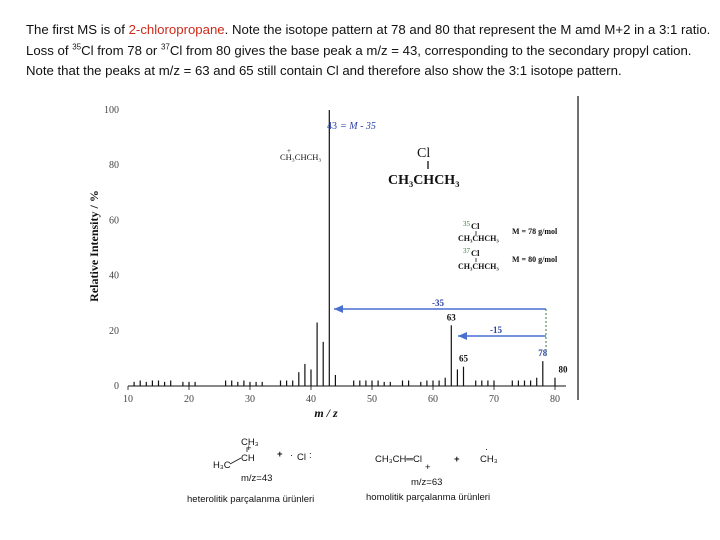  I want to click on het-bond-diagonal, so click(235, 461).